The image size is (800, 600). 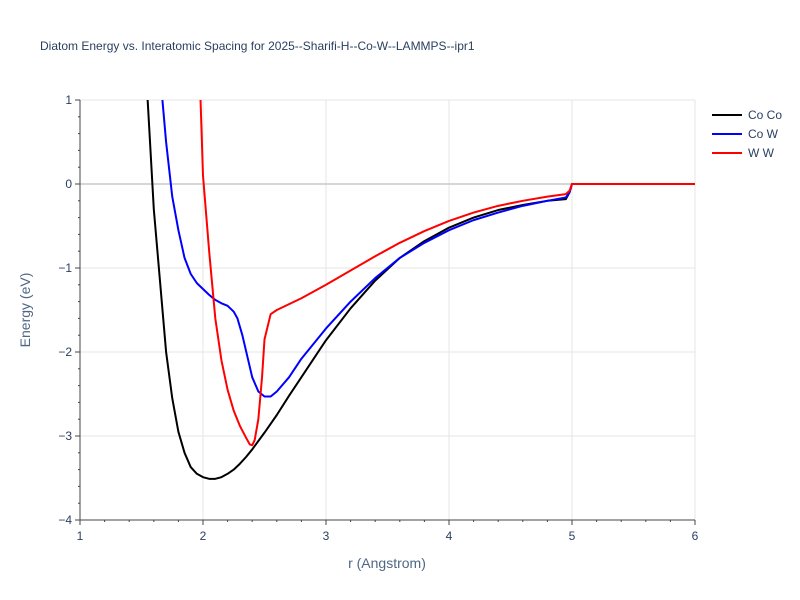 I want to click on y-tick-label: −2, so click(x=65, y=352).